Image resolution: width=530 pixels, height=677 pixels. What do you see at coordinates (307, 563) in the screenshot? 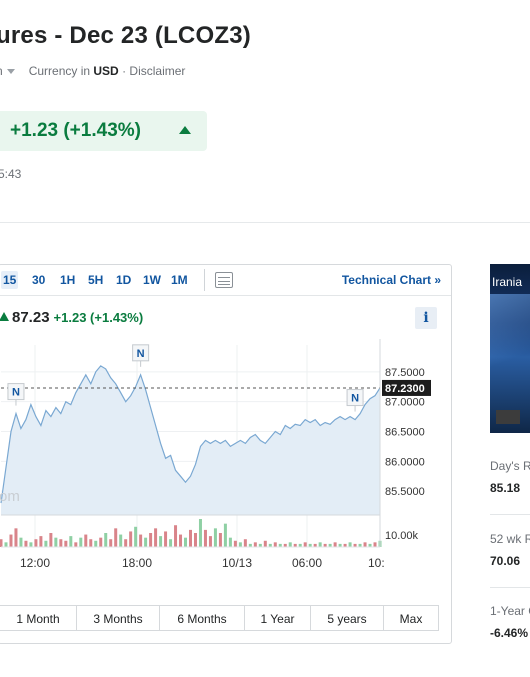
I see `x-tick-label: 06:00` at bounding box center [307, 563].